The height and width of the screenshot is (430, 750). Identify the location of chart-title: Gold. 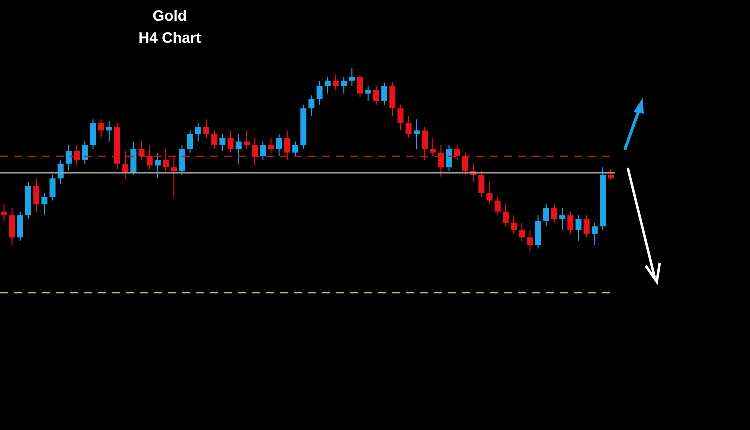
(170, 17).